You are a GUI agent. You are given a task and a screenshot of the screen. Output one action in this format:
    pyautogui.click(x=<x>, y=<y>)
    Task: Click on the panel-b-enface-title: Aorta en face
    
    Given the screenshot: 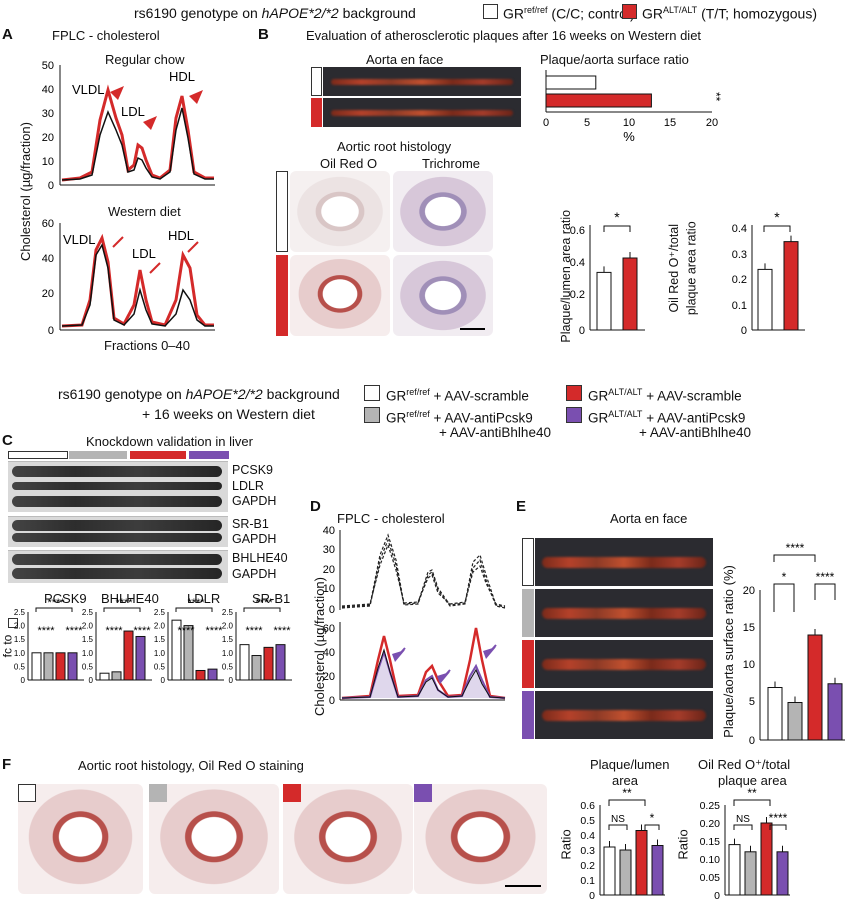 What is the action you would take?
    pyautogui.click(x=405, y=59)
    